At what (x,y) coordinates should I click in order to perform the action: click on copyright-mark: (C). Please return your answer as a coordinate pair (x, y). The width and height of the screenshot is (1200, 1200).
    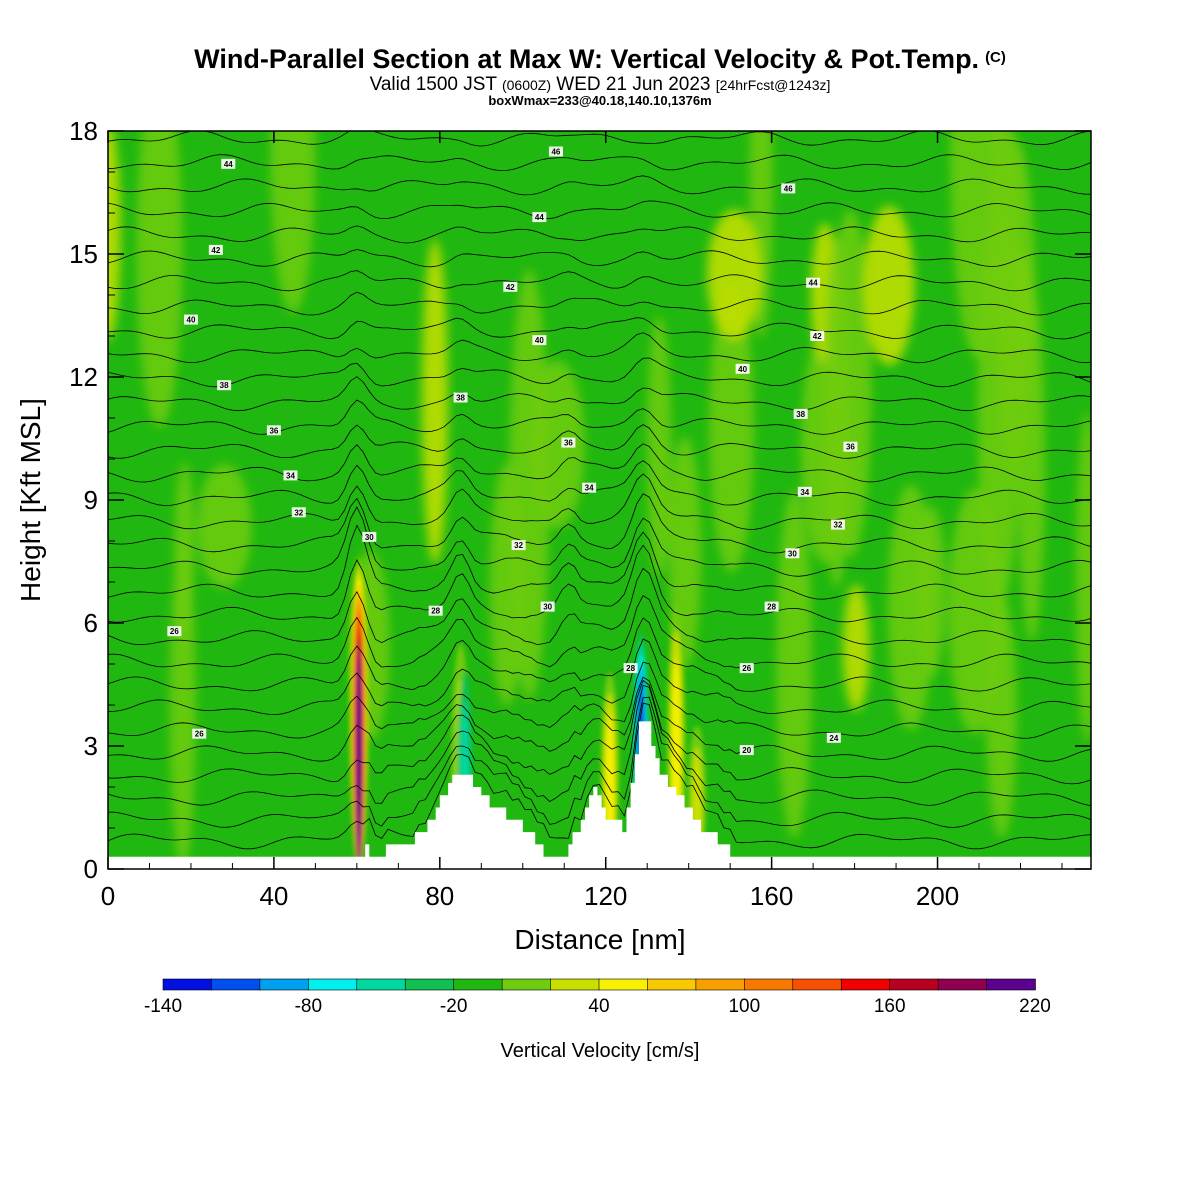
    Looking at the image, I should click on (995, 57).